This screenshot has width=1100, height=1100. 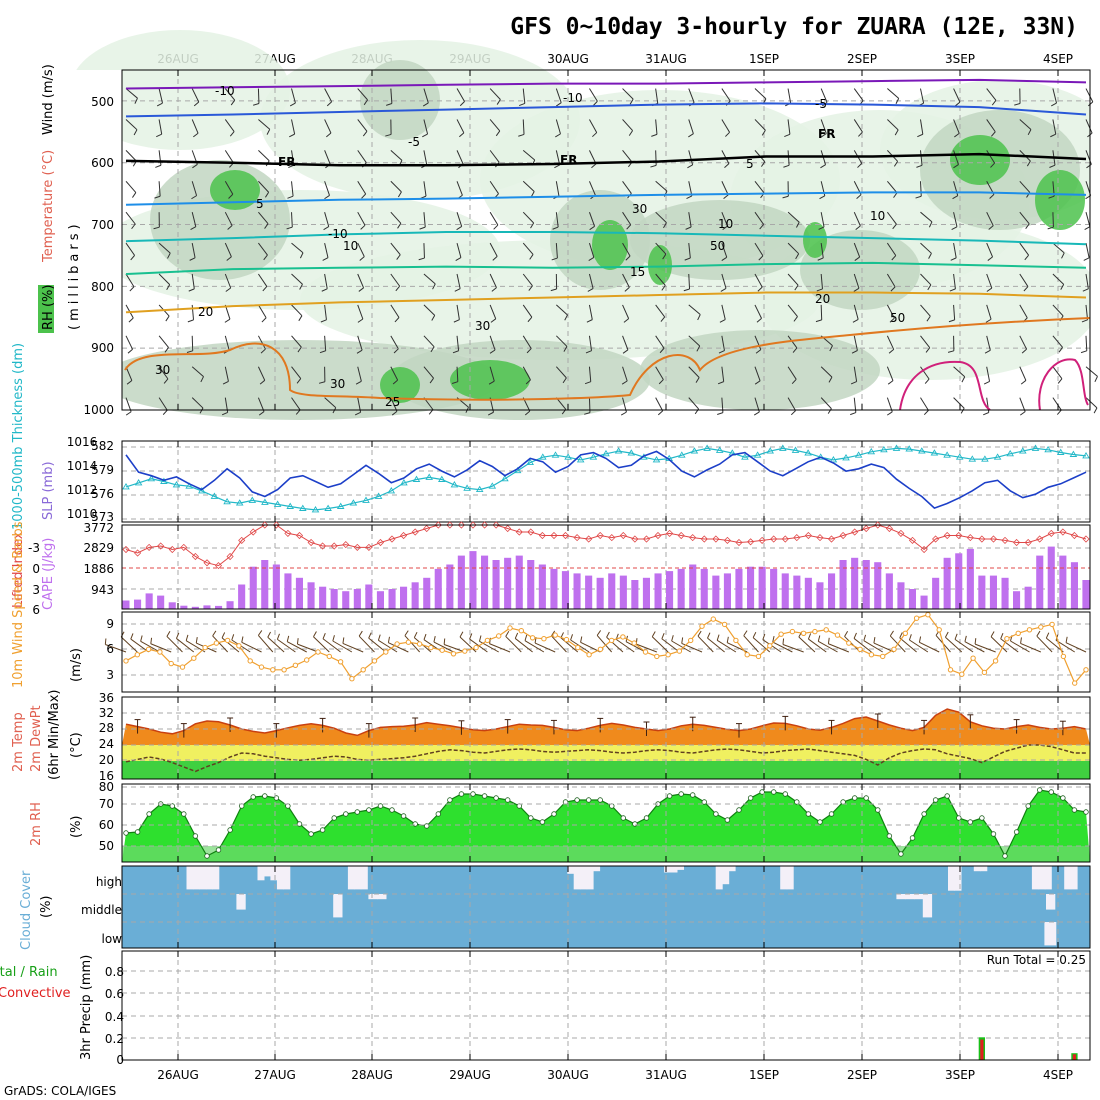 I want to click on dewpt-axis-label: 2m DewPt, so click(x=36, y=738).